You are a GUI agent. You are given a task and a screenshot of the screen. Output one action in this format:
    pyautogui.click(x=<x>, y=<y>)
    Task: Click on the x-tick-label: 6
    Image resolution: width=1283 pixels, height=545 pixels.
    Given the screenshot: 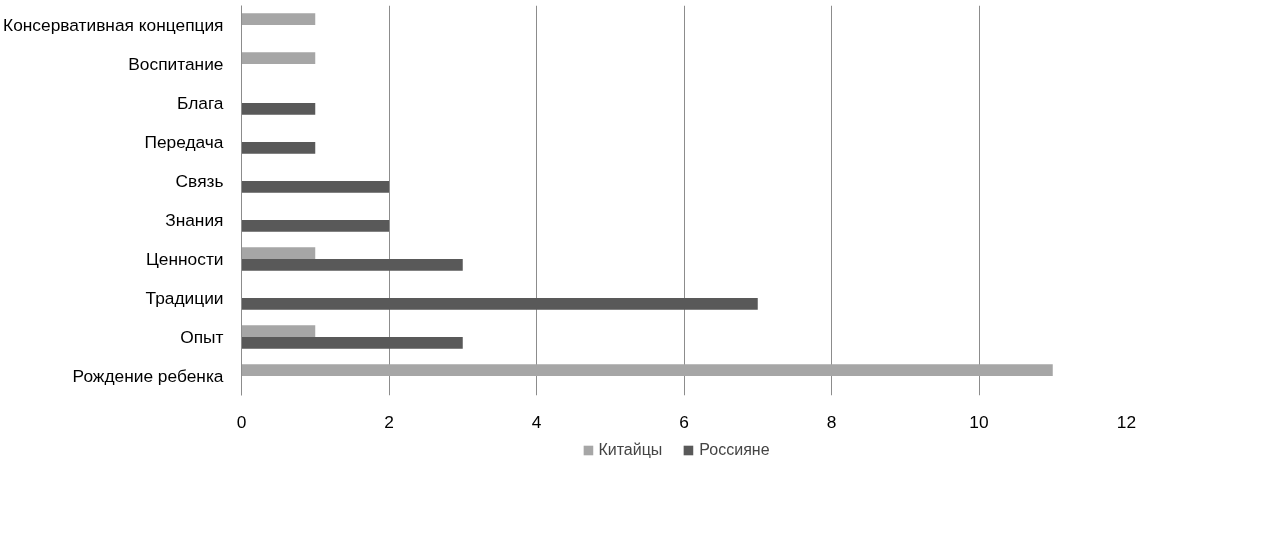 What is the action you would take?
    pyautogui.click(x=684, y=421)
    